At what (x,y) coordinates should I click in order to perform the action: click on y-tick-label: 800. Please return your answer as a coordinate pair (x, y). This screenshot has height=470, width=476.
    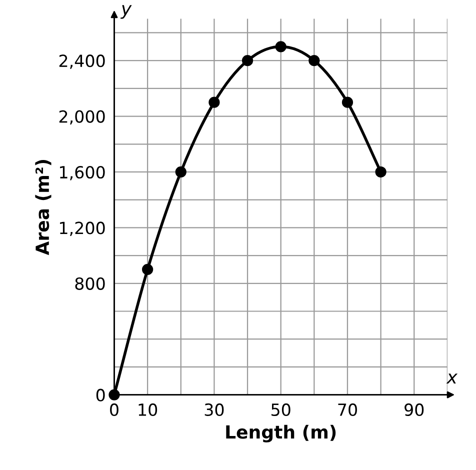
    Looking at the image, I should click on (90, 283).